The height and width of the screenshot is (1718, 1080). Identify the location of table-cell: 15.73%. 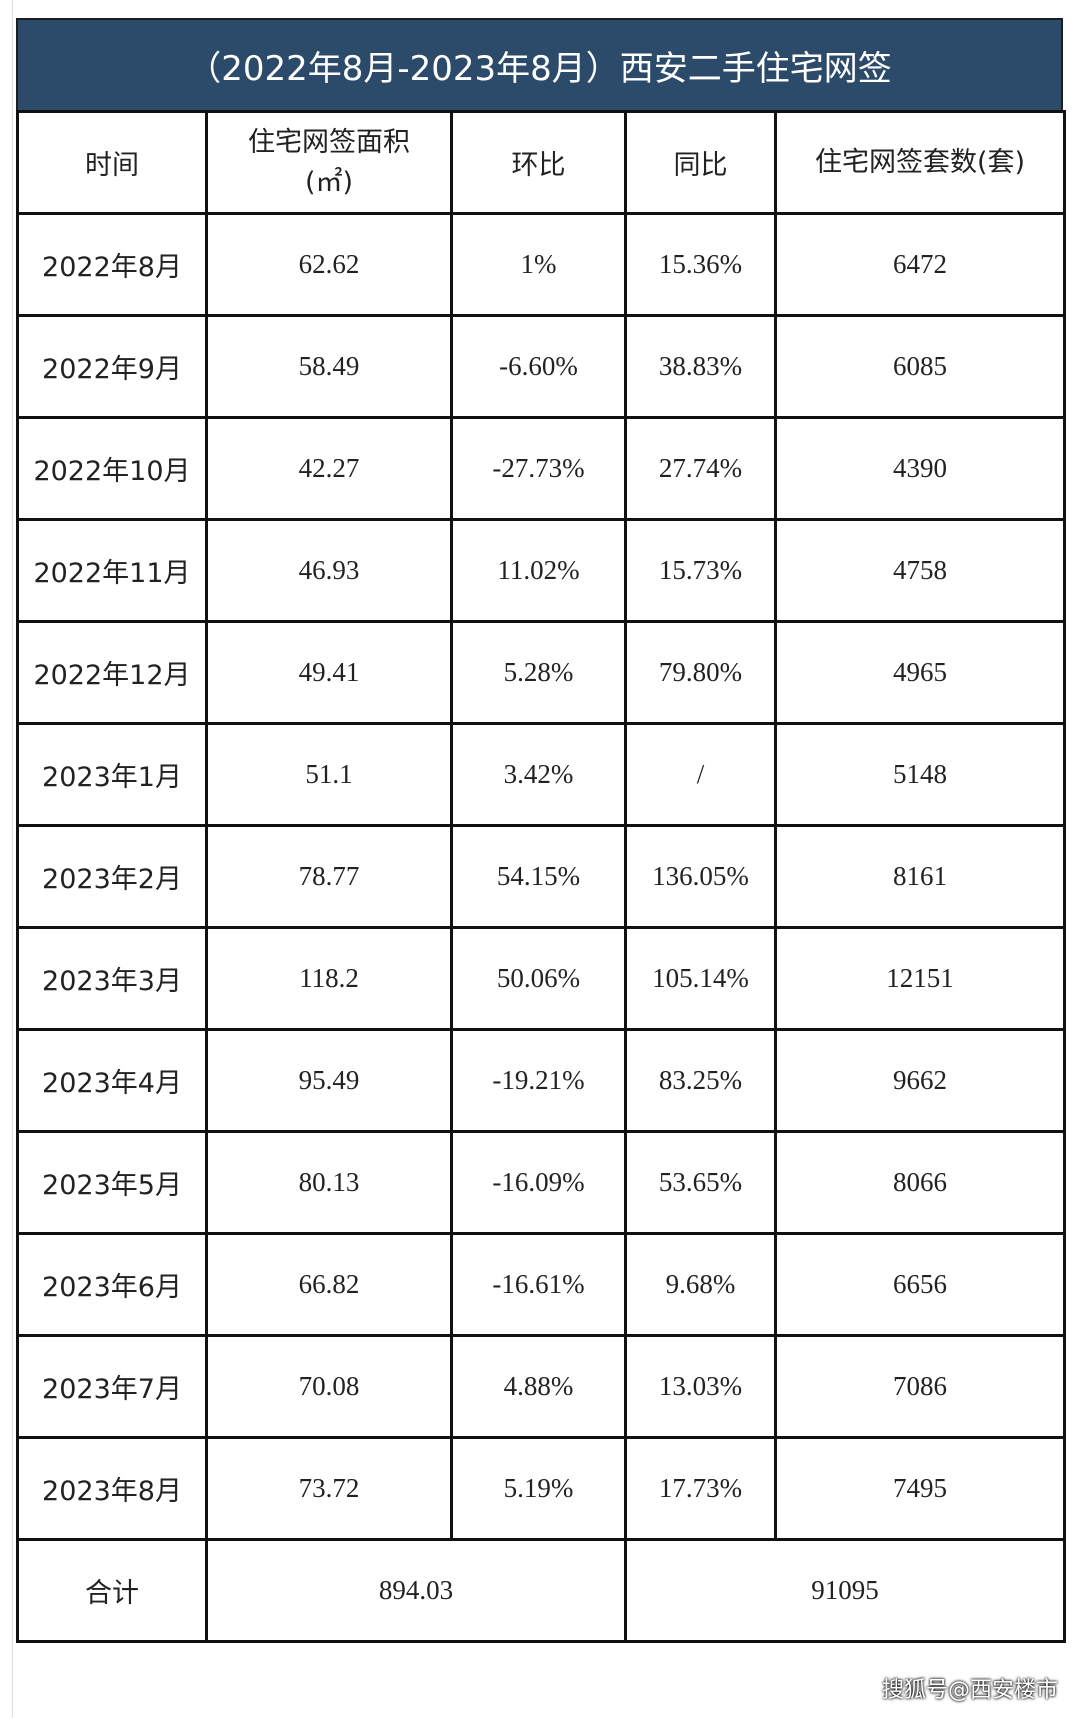
(700, 570).